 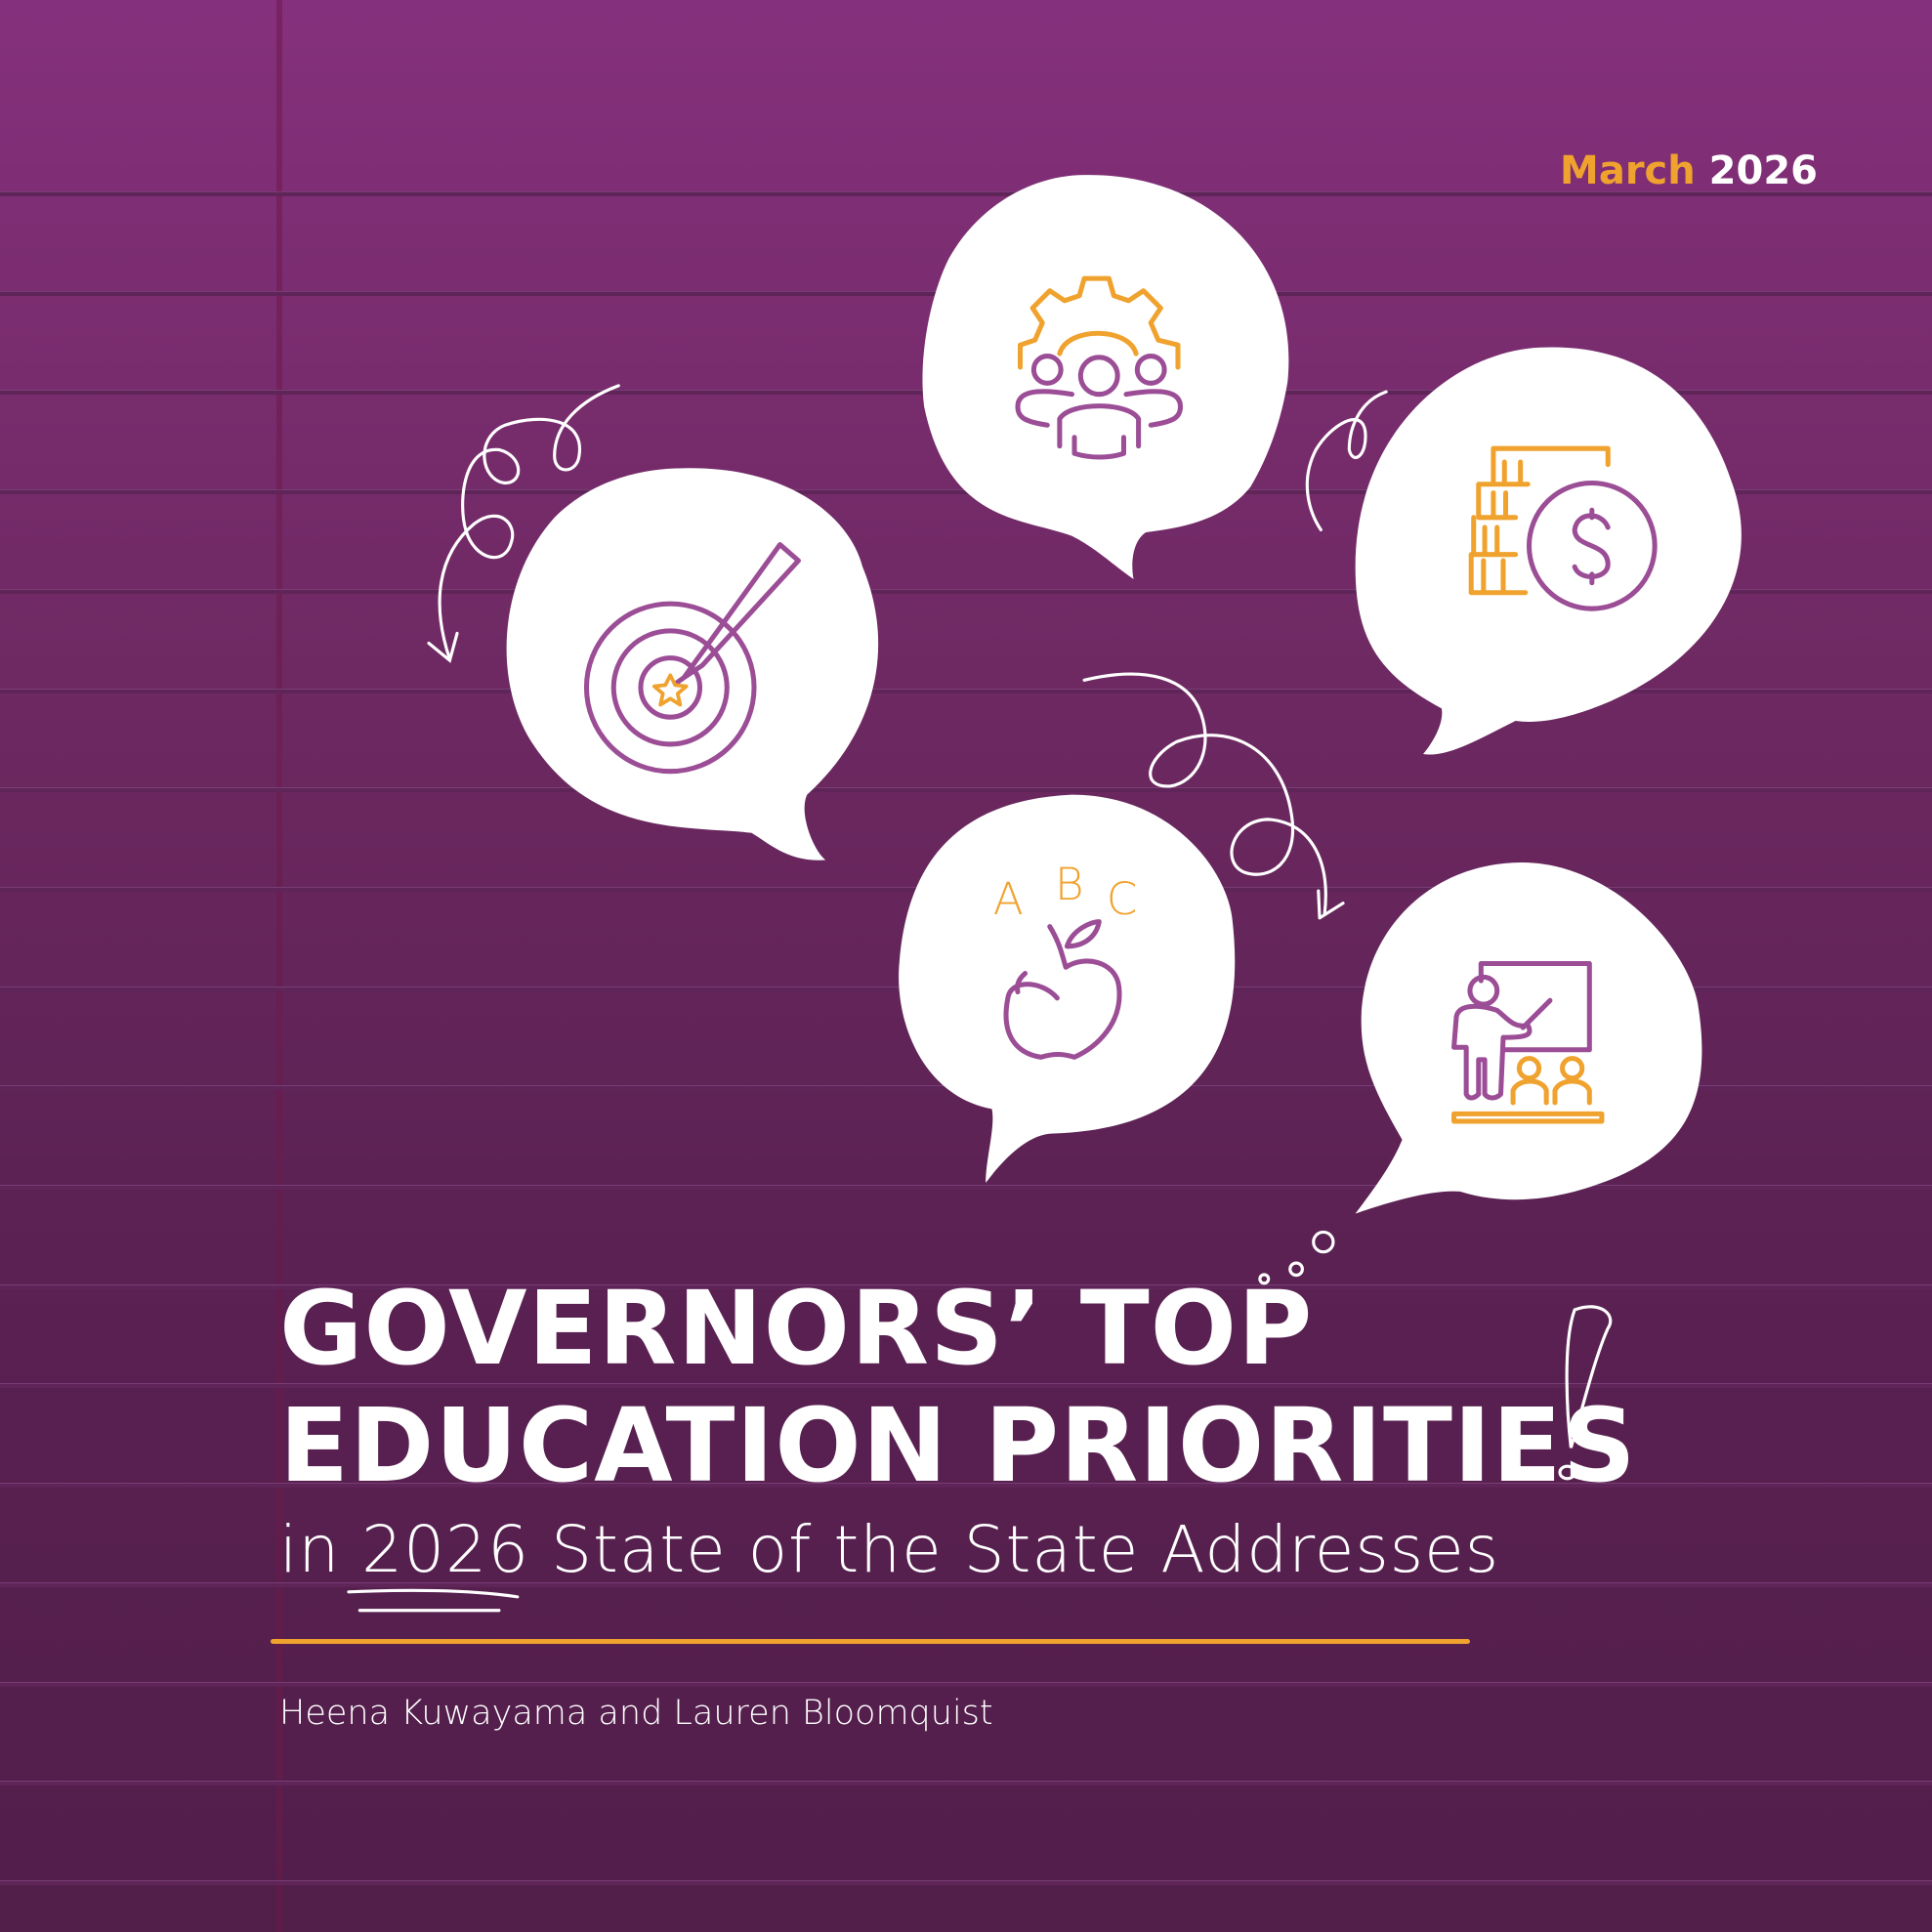 I want to click on curly-arrow-right, so click(x=1346, y=461).